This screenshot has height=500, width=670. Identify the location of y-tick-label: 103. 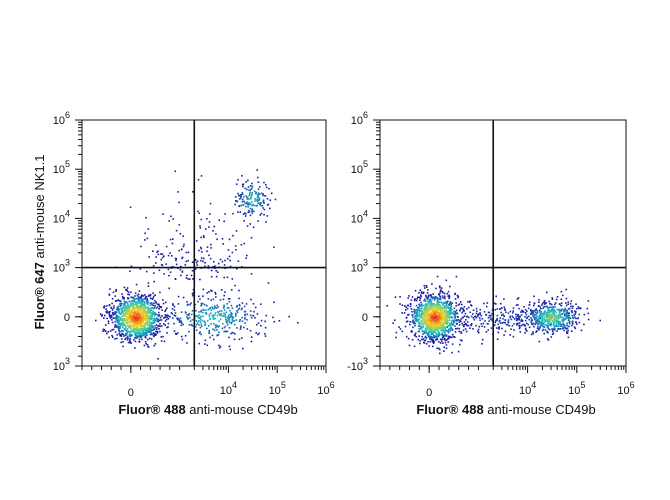
(359, 266).